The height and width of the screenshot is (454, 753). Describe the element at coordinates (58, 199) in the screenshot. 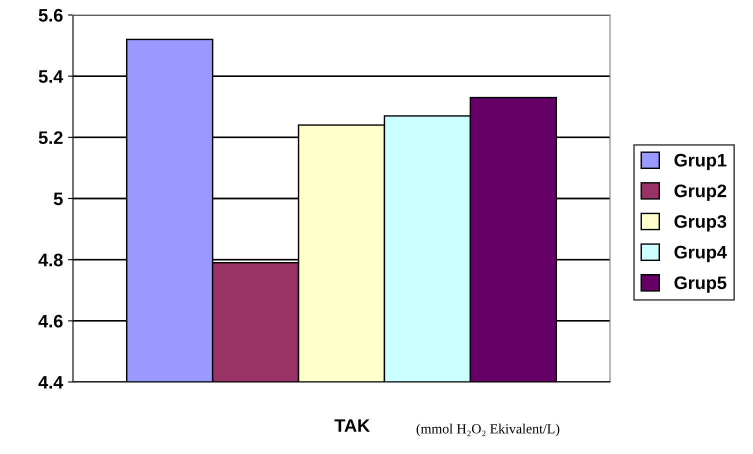

I see `y-tick-label: 5` at that location.